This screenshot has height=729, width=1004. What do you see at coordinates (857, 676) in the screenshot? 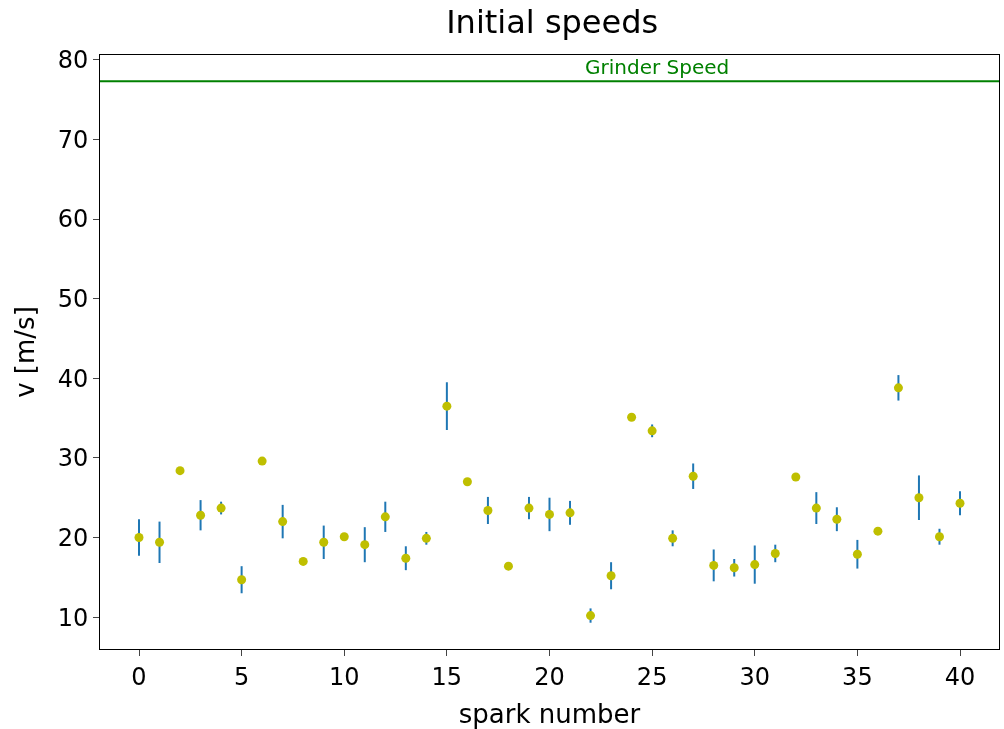
I see `x-tick-label: 35` at bounding box center [857, 676].